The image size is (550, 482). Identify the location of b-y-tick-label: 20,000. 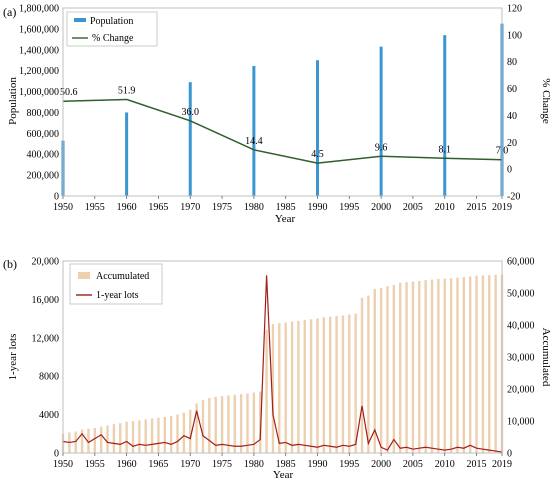
(46, 262).